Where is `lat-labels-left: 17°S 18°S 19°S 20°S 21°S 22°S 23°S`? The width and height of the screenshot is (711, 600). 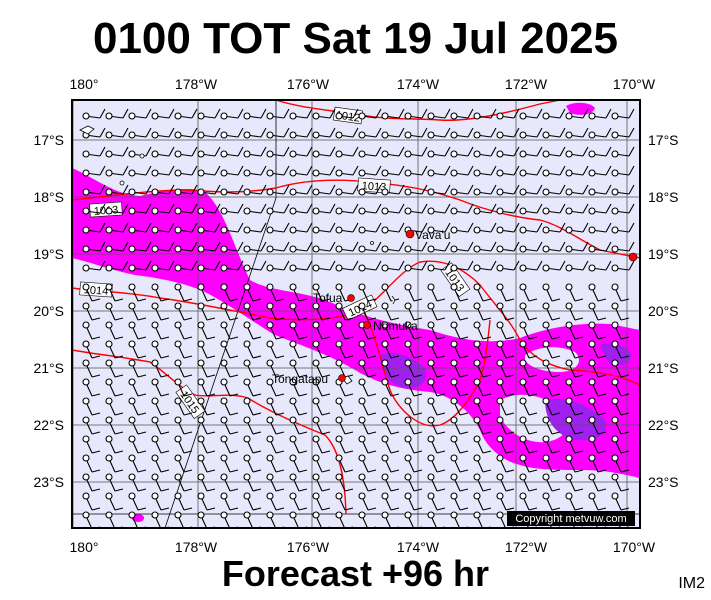
lat-labels-left: 17°S 18°S 19°S 20°S 21°S 22°S 23°S is located at coordinates (48, 311).